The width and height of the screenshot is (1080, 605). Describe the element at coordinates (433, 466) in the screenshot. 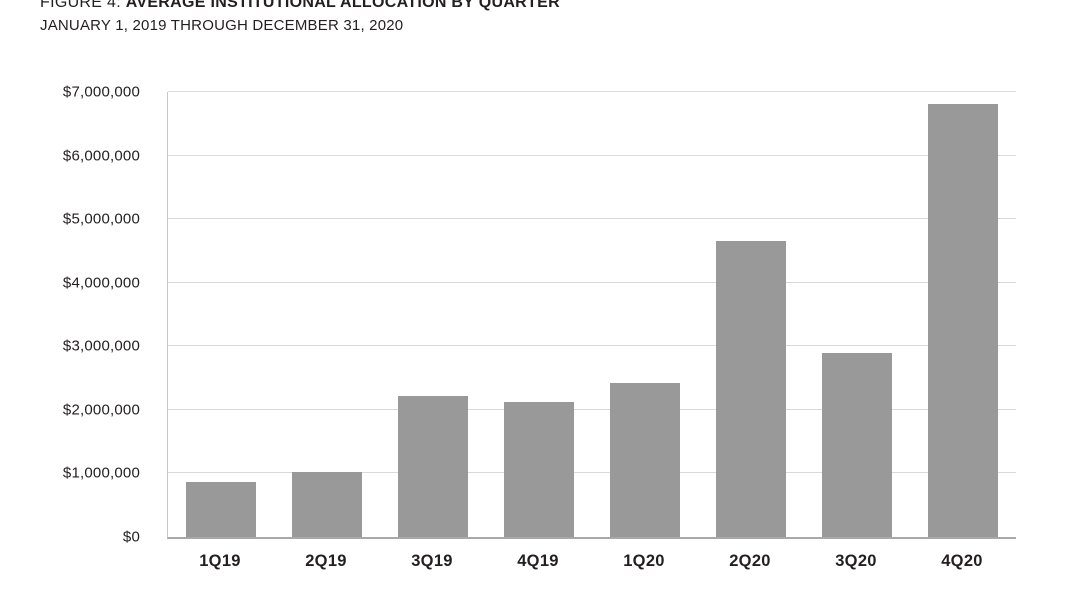

I see `bar-3q19` at that location.